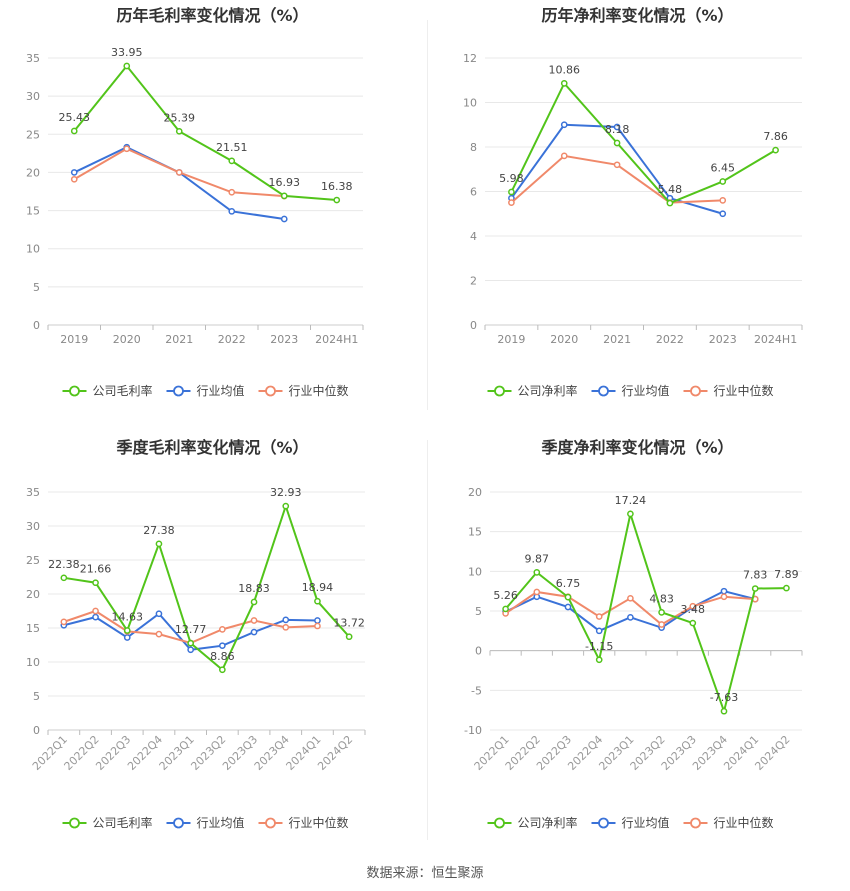  I want to click on chart-title: 历年净利率变化情况（%）, so click(637, 15).